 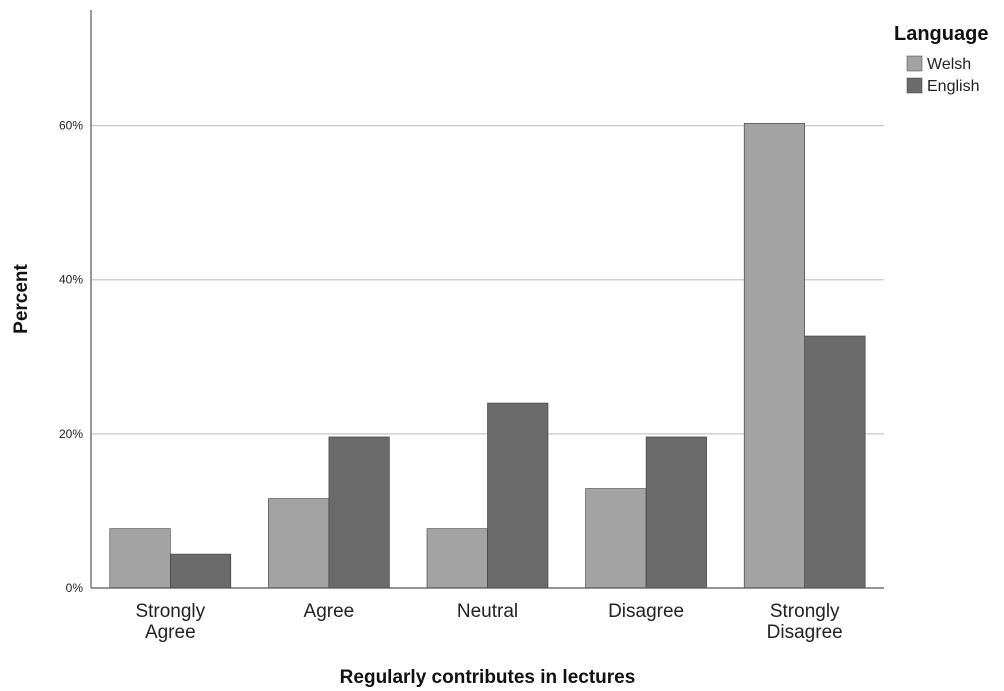 I want to click on x-tick-label: Neutral, so click(x=487, y=611).